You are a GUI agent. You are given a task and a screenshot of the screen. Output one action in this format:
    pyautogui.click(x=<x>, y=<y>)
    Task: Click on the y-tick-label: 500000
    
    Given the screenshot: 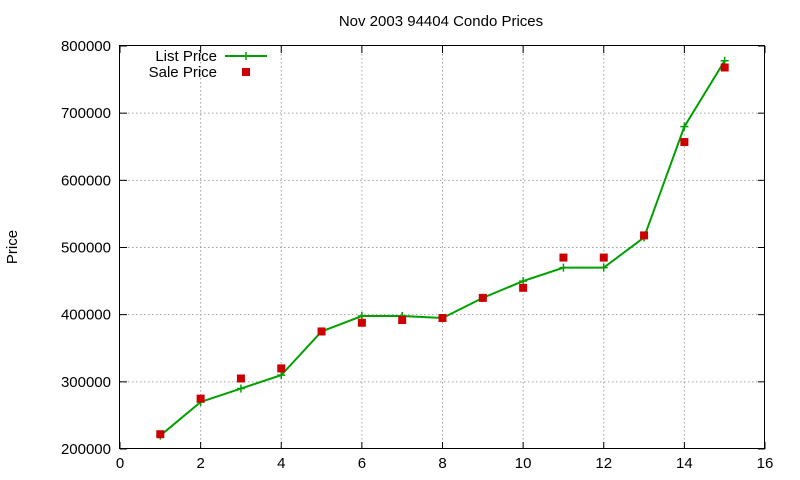 What is the action you would take?
    pyautogui.click(x=86, y=248)
    